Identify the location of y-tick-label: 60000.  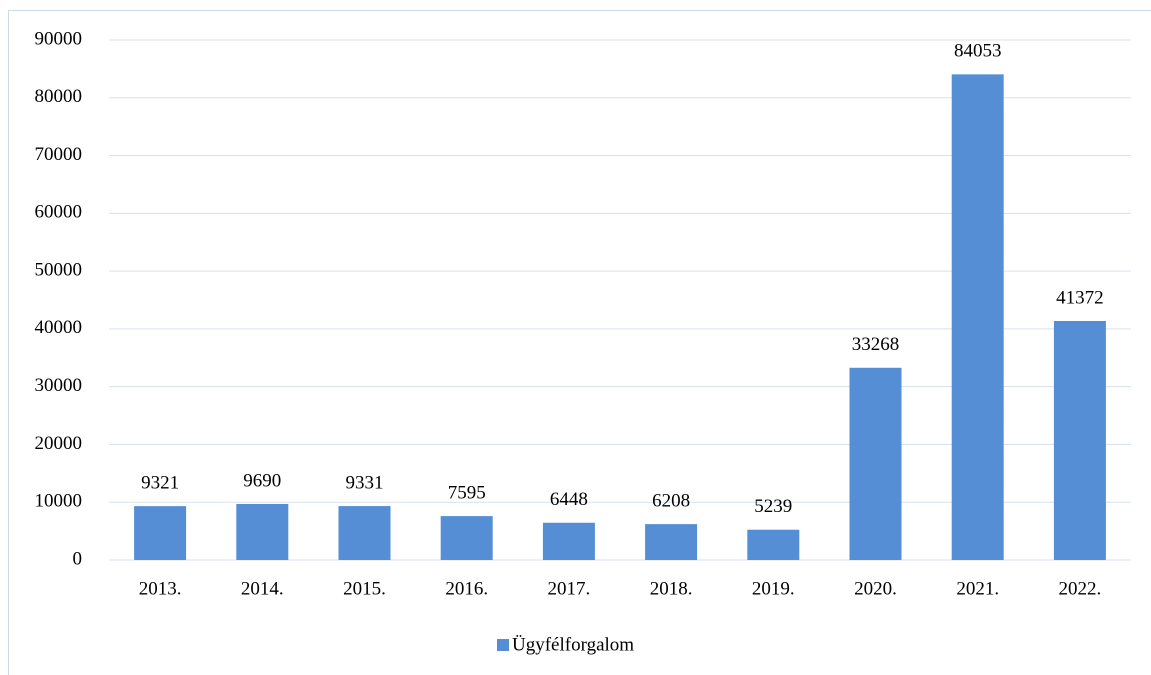
(59, 212).